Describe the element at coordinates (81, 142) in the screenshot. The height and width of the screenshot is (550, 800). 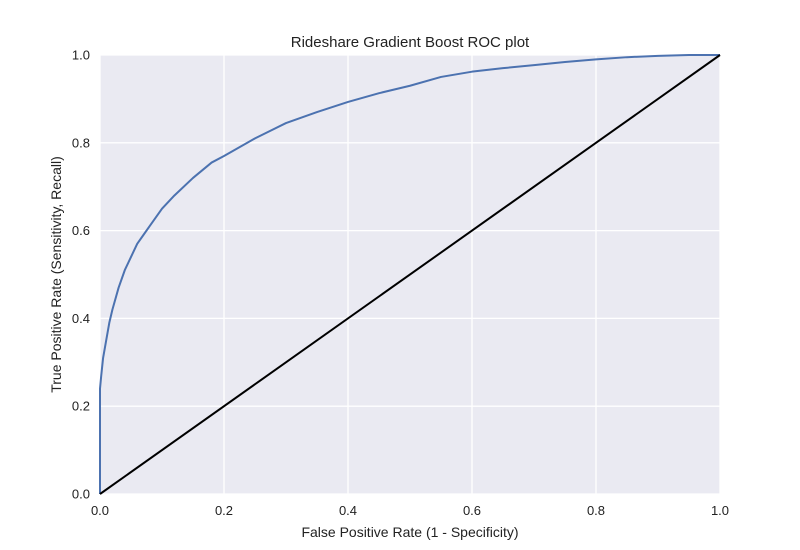
I see `y-tick-label: 0.8` at that location.